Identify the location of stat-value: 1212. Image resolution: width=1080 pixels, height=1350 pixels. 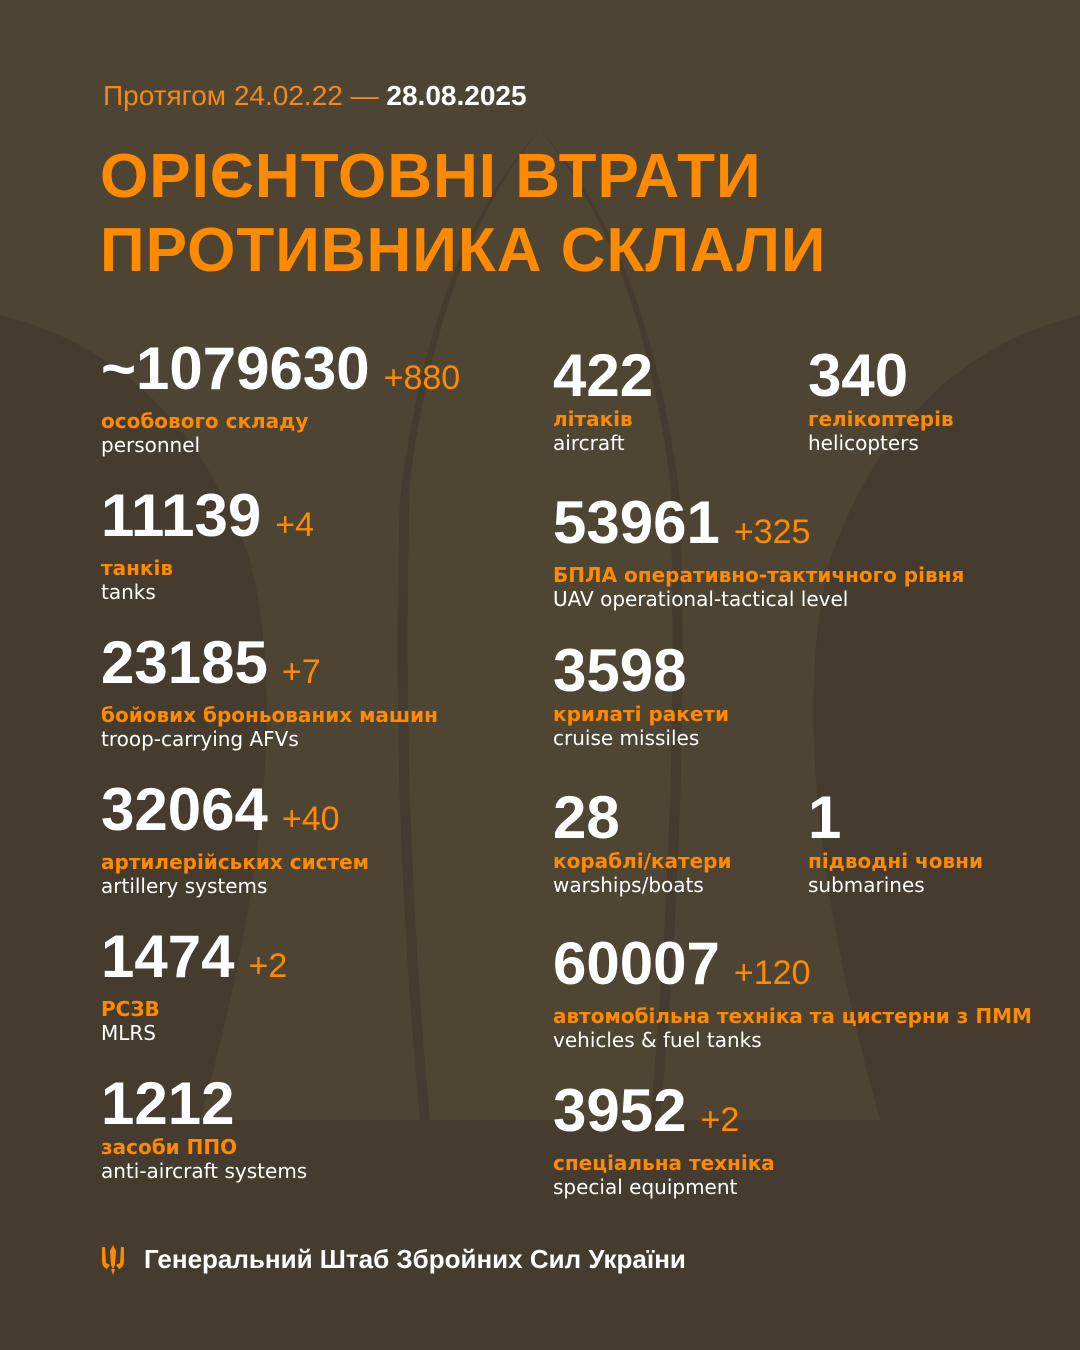
(204, 1104).